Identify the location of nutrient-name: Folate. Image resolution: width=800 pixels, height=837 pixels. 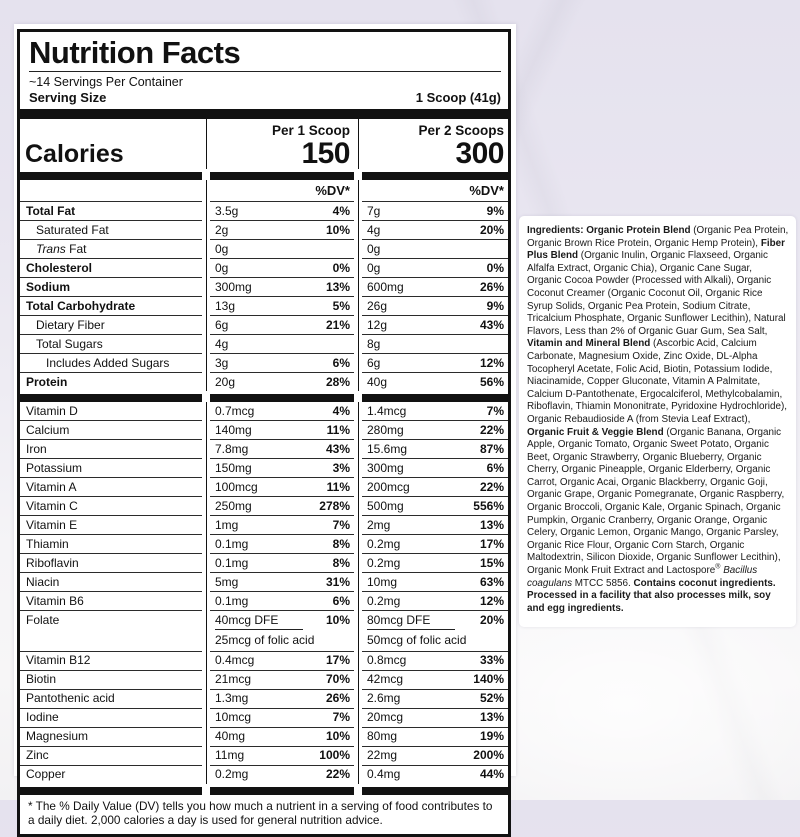
(111, 630).